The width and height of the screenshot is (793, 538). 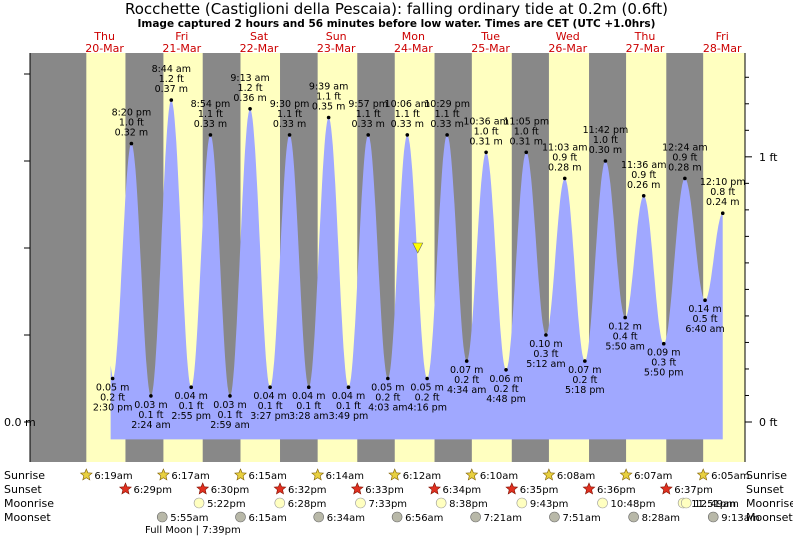 What do you see at coordinates (387, 504) in the screenshot?
I see `moonrise-time: 7:33pm` at bounding box center [387, 504].